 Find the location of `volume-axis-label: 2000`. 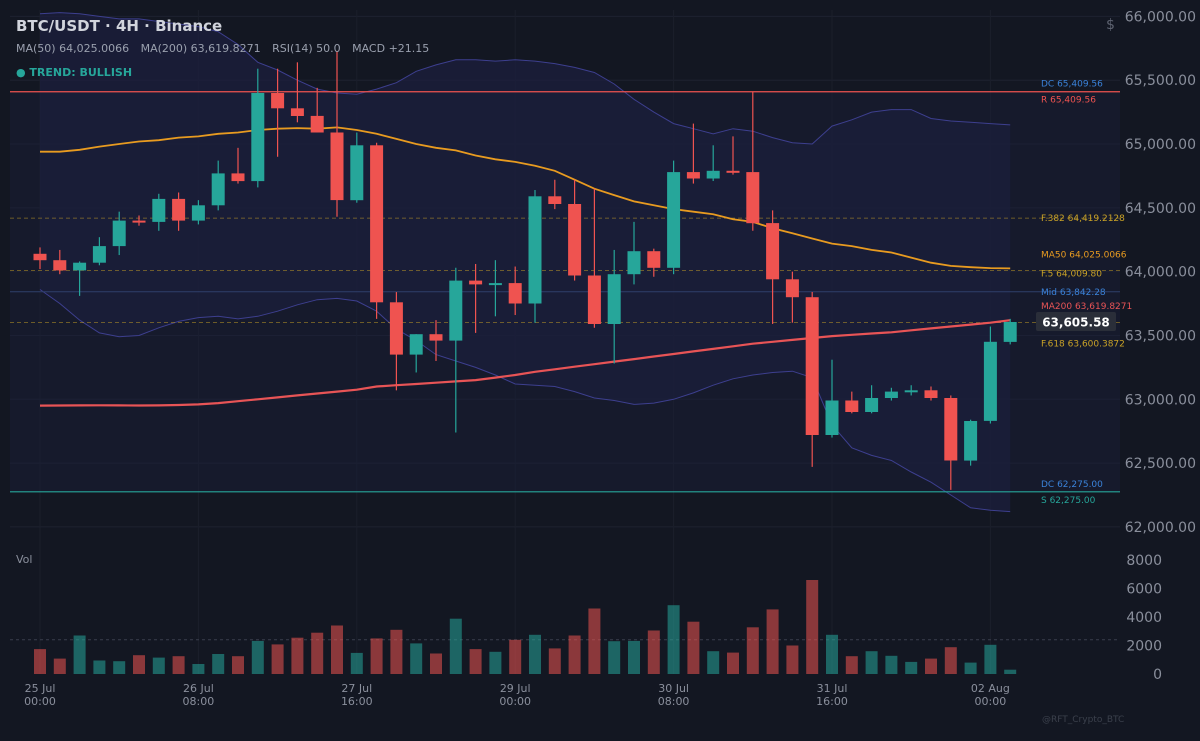

volume-axis-label: 2000 is located at coordinates (1144, 647).